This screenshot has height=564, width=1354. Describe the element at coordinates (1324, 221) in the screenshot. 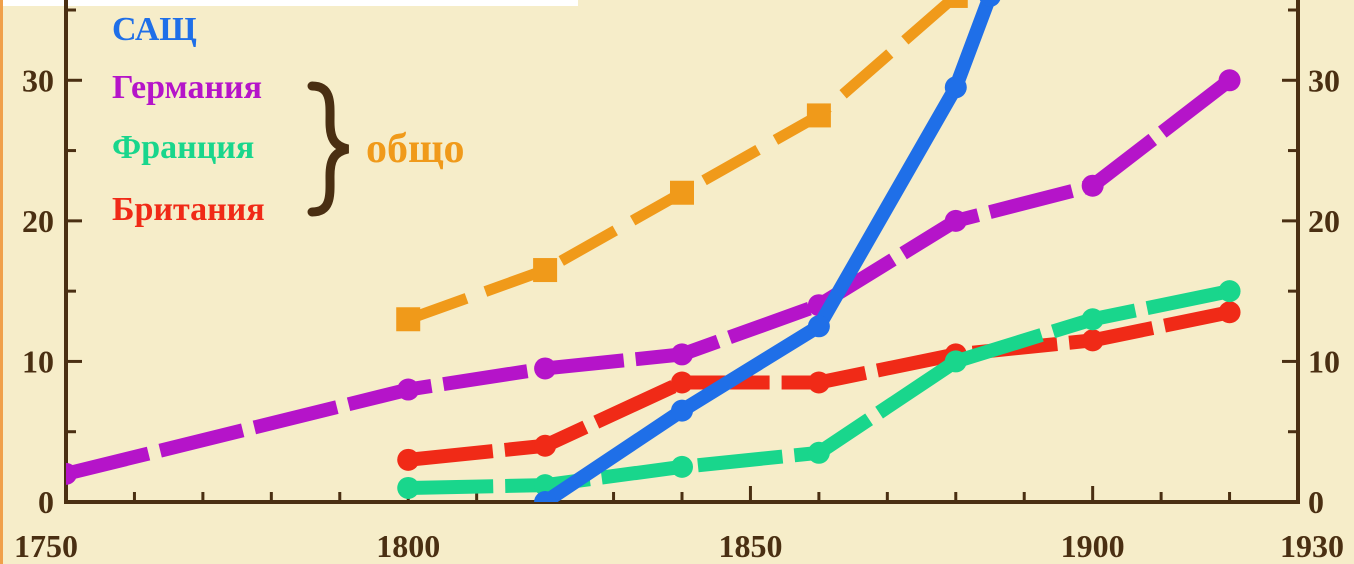

I see `y-tick-label-right: 20` at that location.